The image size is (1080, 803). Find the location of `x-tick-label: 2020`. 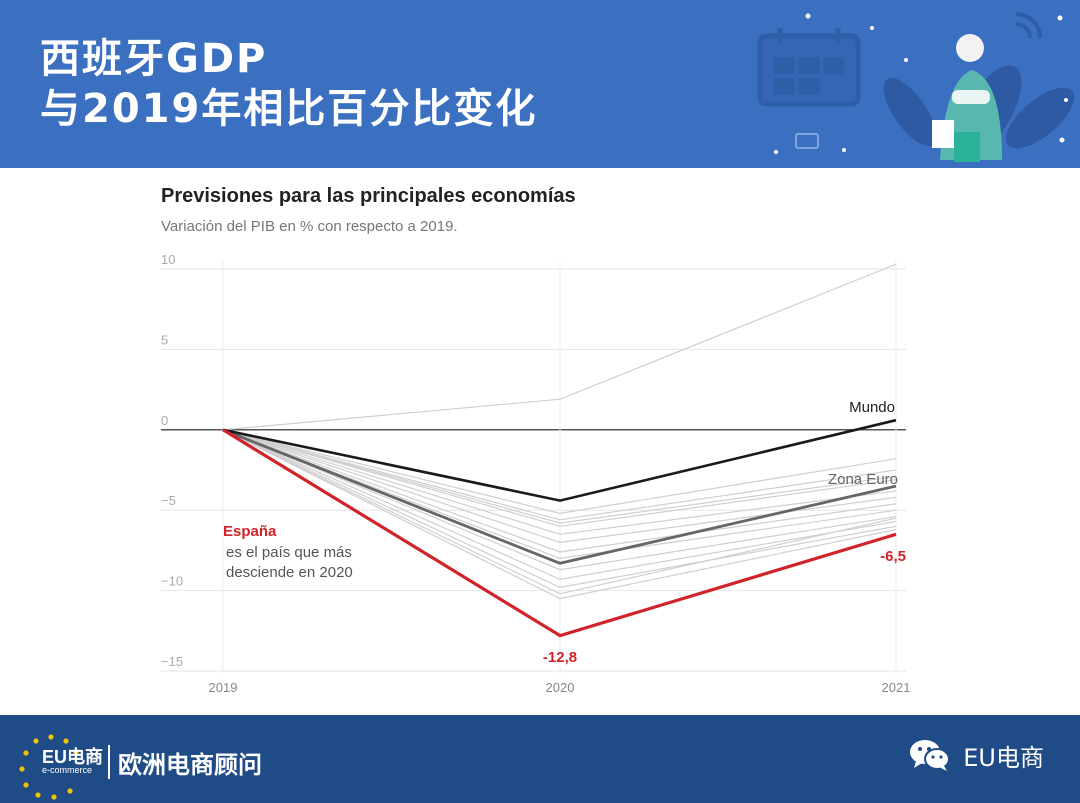

x-tick-label: 2020 is located at coordinates (560, 687).